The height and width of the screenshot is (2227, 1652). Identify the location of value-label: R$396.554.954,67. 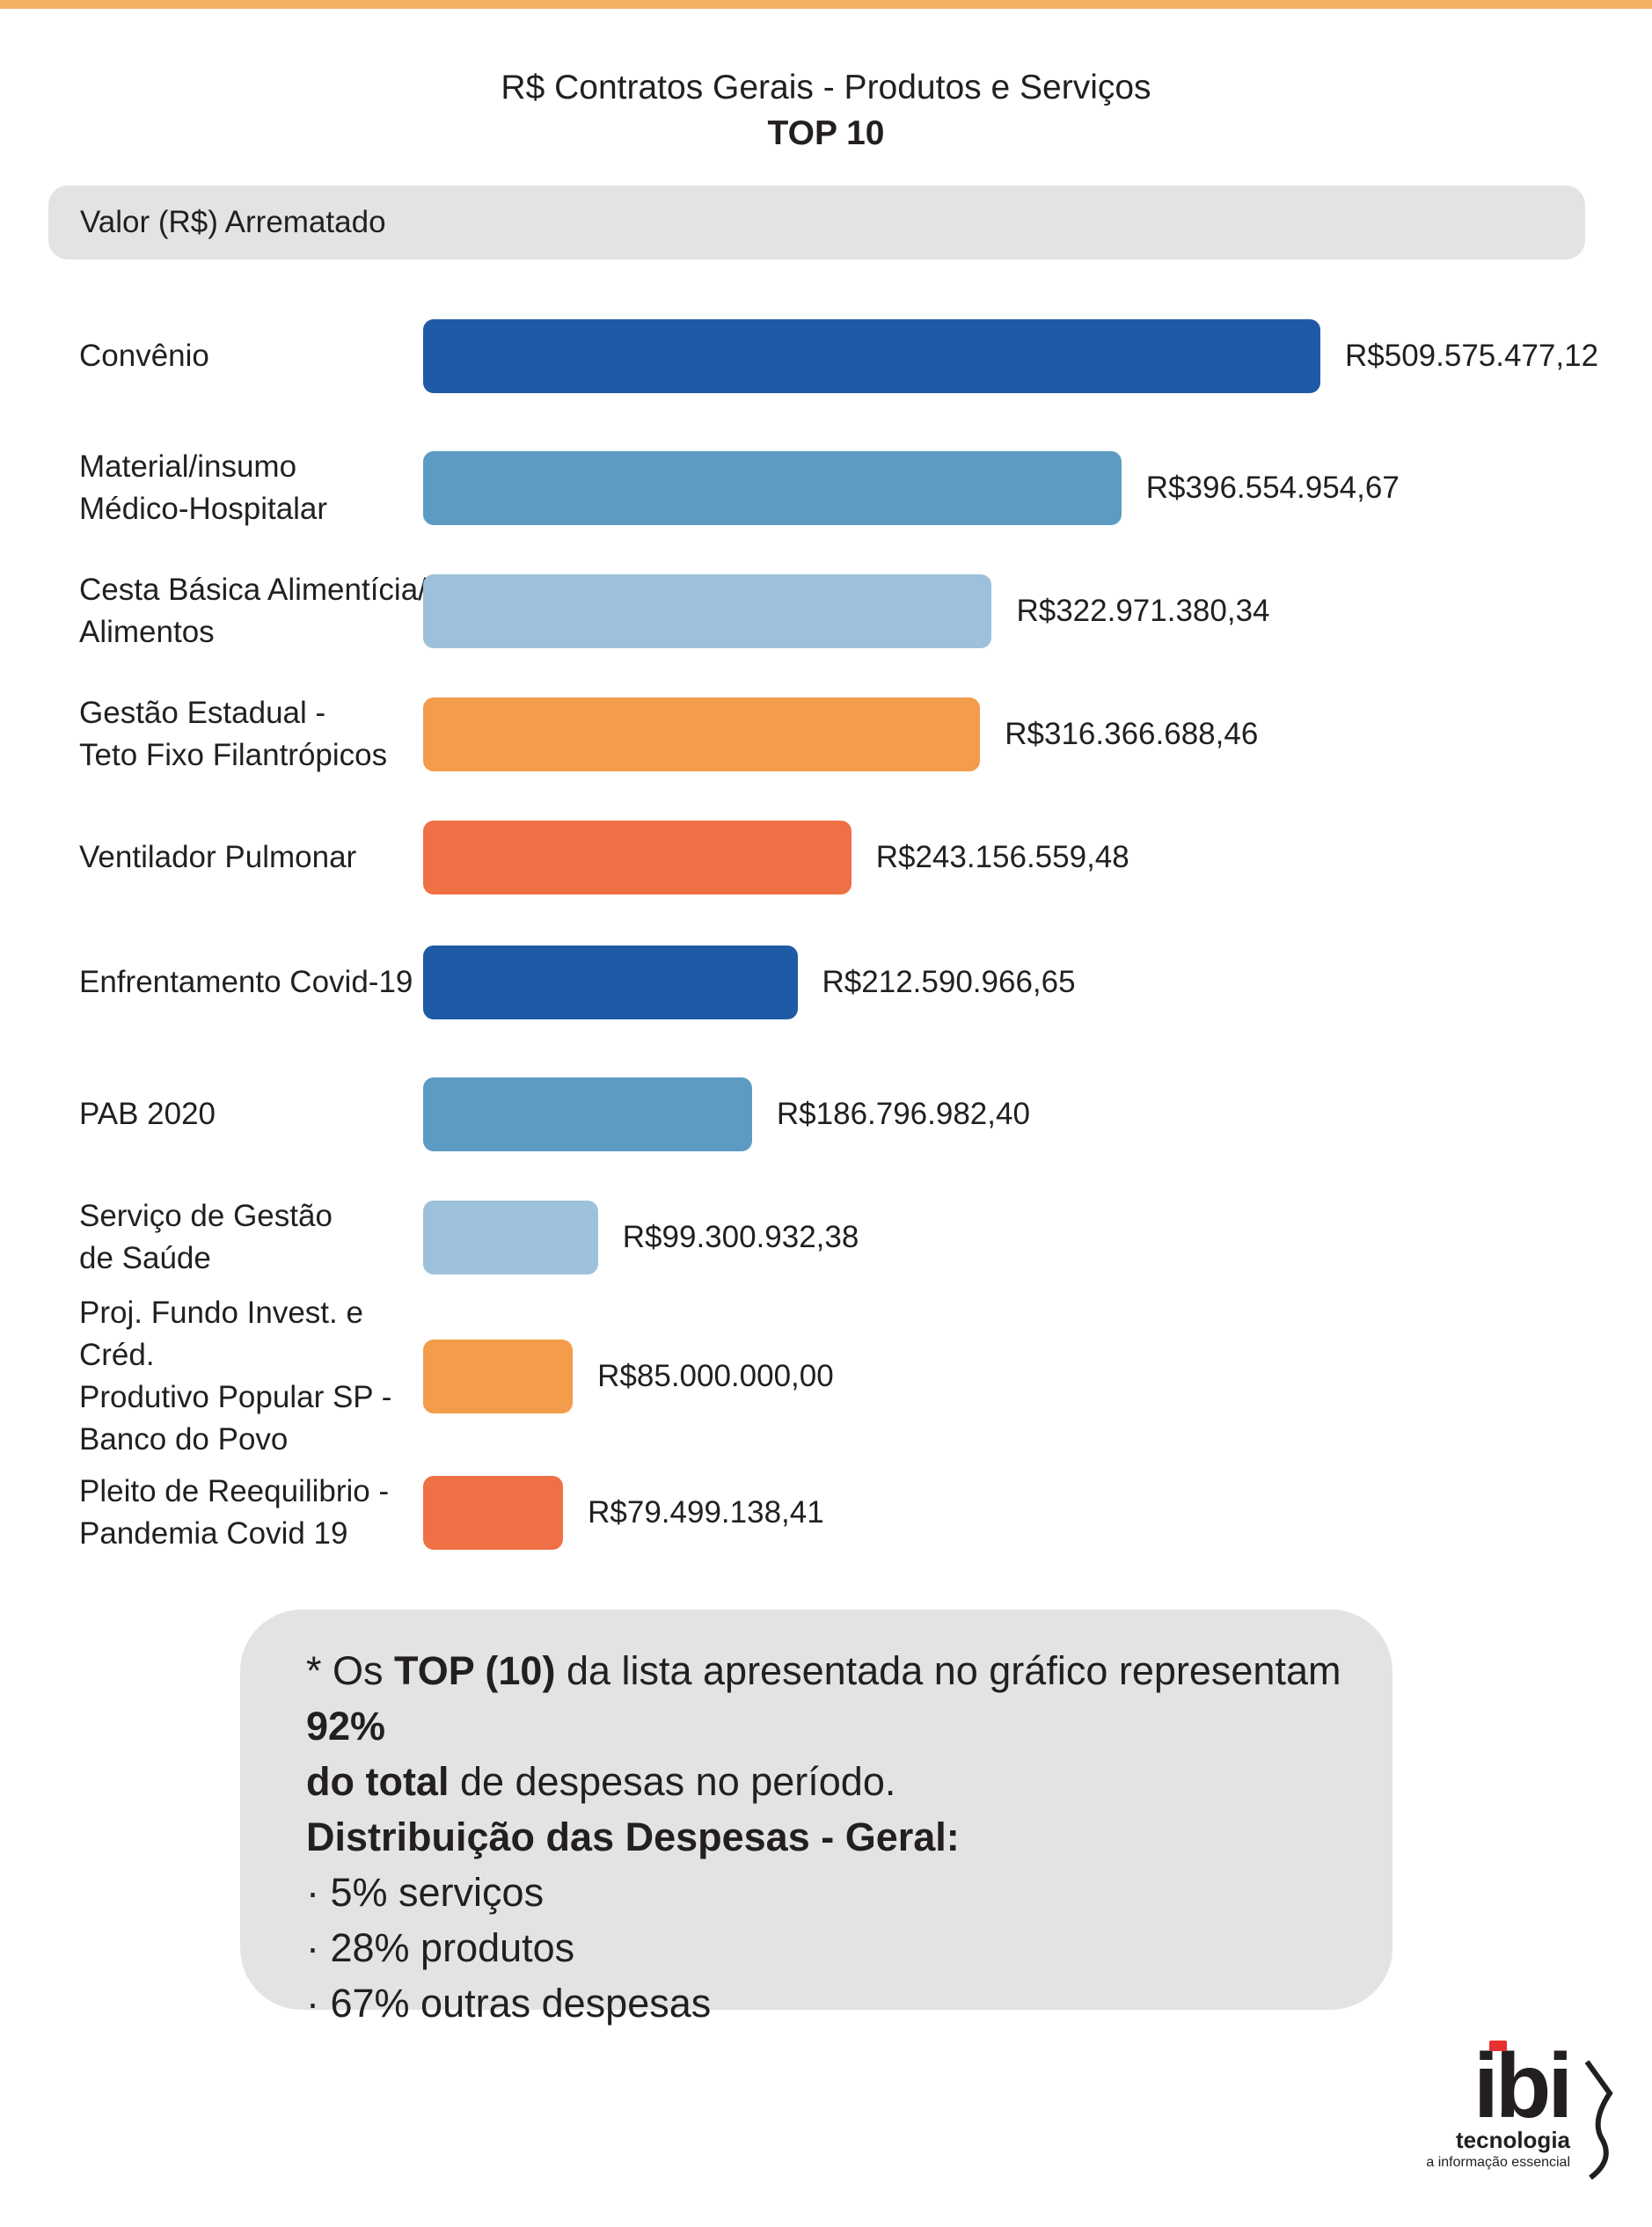
(1272, 488).